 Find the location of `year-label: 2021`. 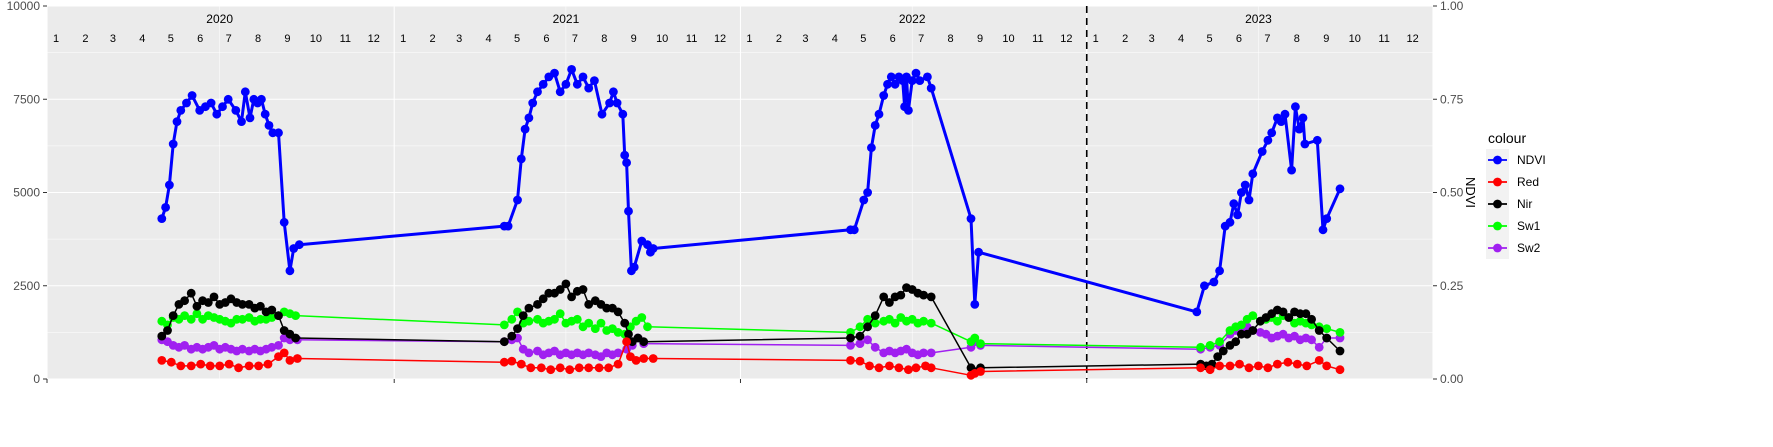

year-label: 2021 is located at coordinates (566, 19).